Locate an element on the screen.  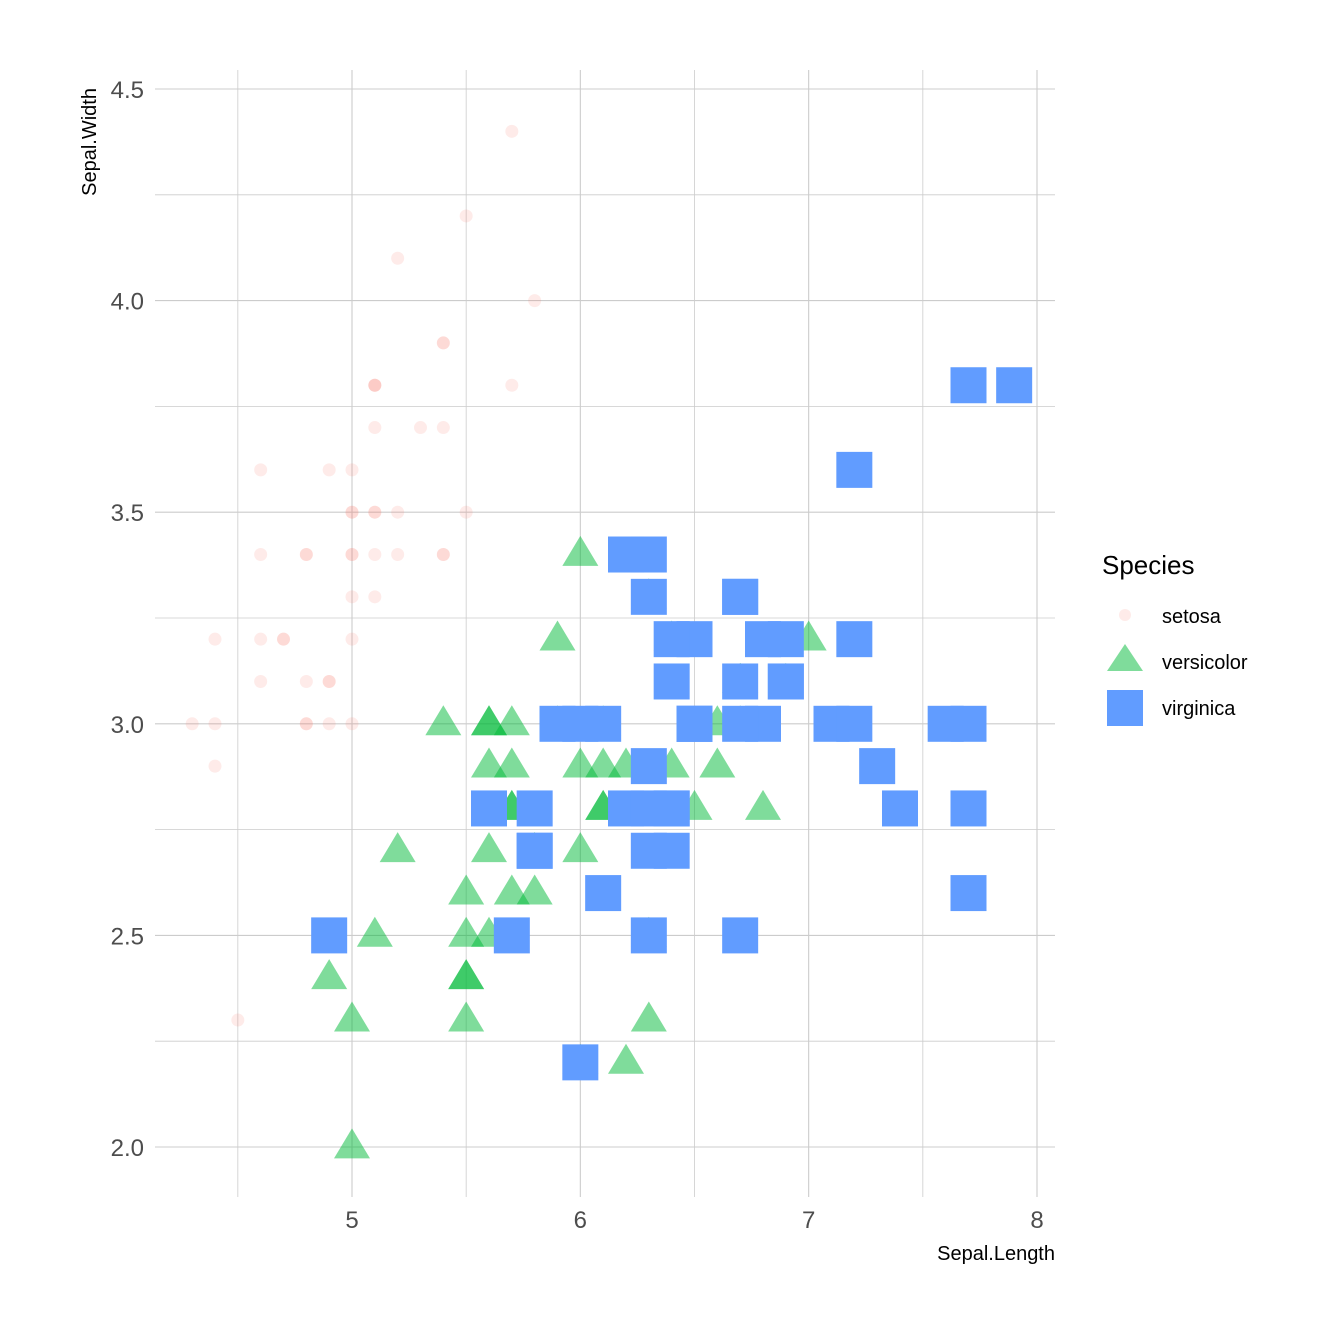
x-tick-label: 7 is located at coordinates (808, 1220).